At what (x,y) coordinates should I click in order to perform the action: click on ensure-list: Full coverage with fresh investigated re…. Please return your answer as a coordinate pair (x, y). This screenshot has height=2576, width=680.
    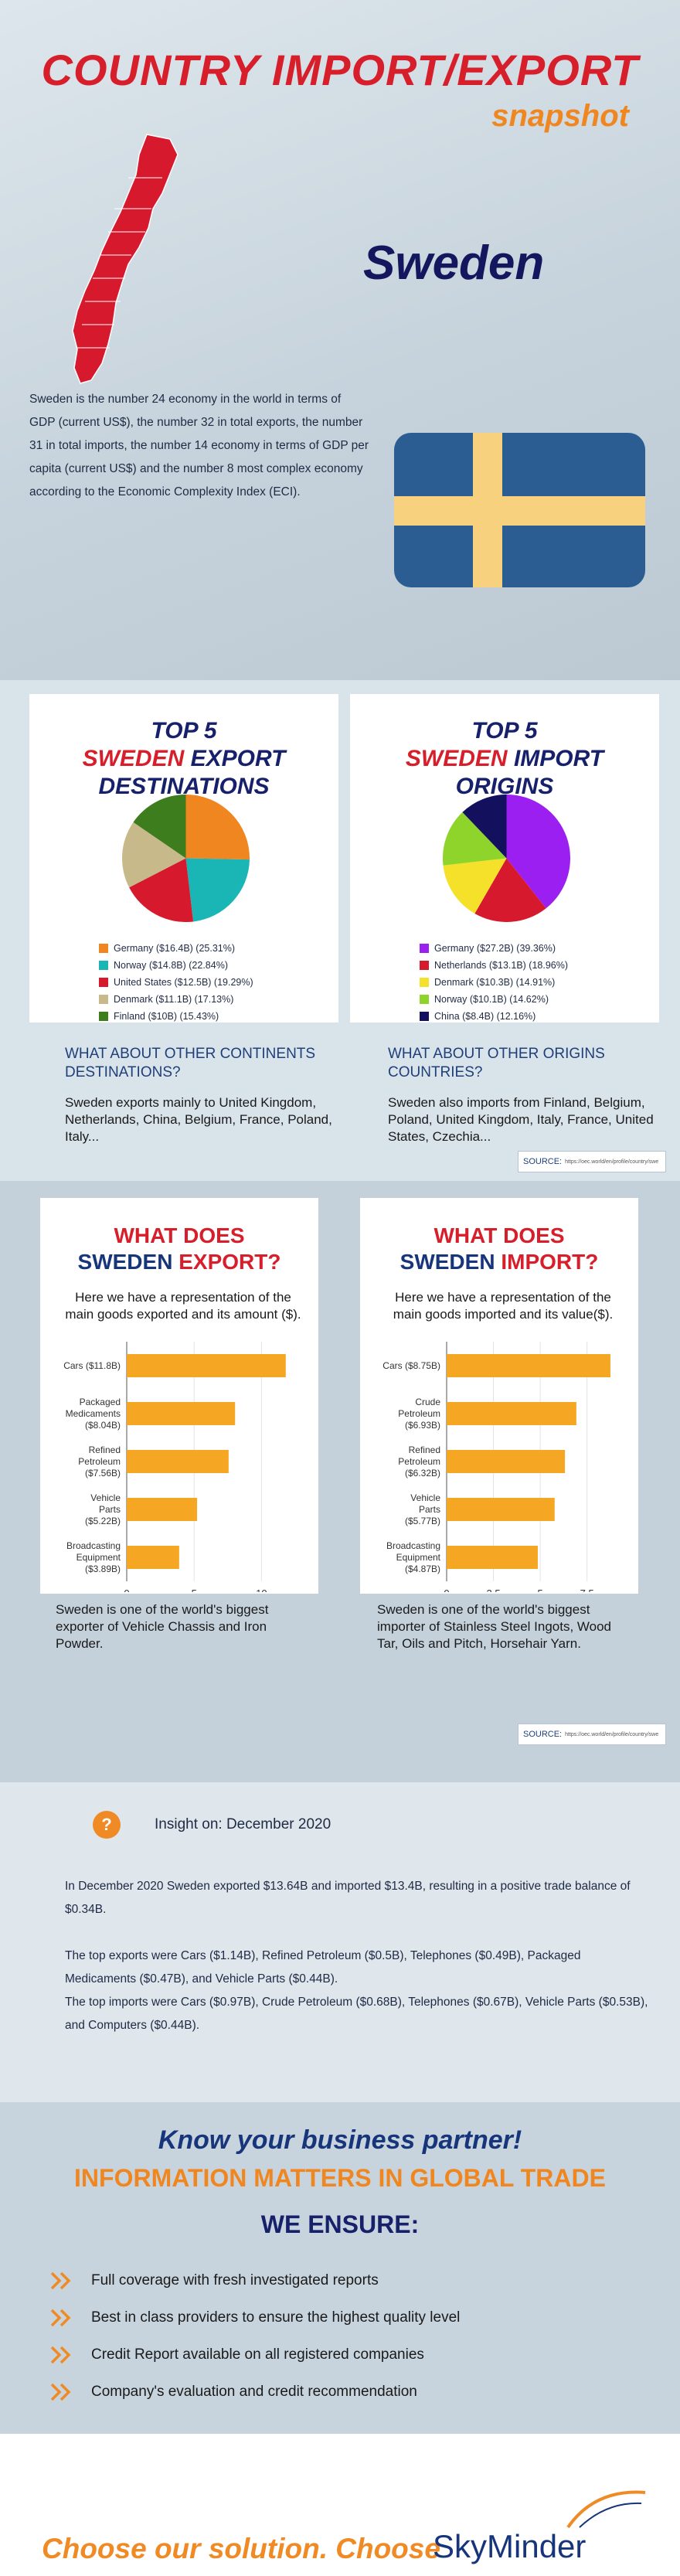
    Looking at the image, I should click on (254, 2336).